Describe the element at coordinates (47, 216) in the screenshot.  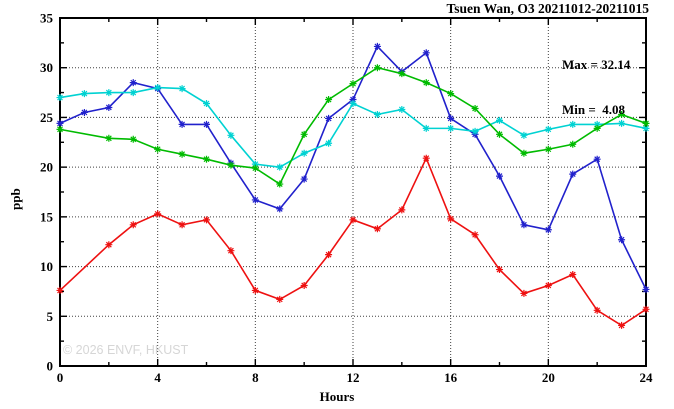
I see `y-tick-label: 15` at that location.